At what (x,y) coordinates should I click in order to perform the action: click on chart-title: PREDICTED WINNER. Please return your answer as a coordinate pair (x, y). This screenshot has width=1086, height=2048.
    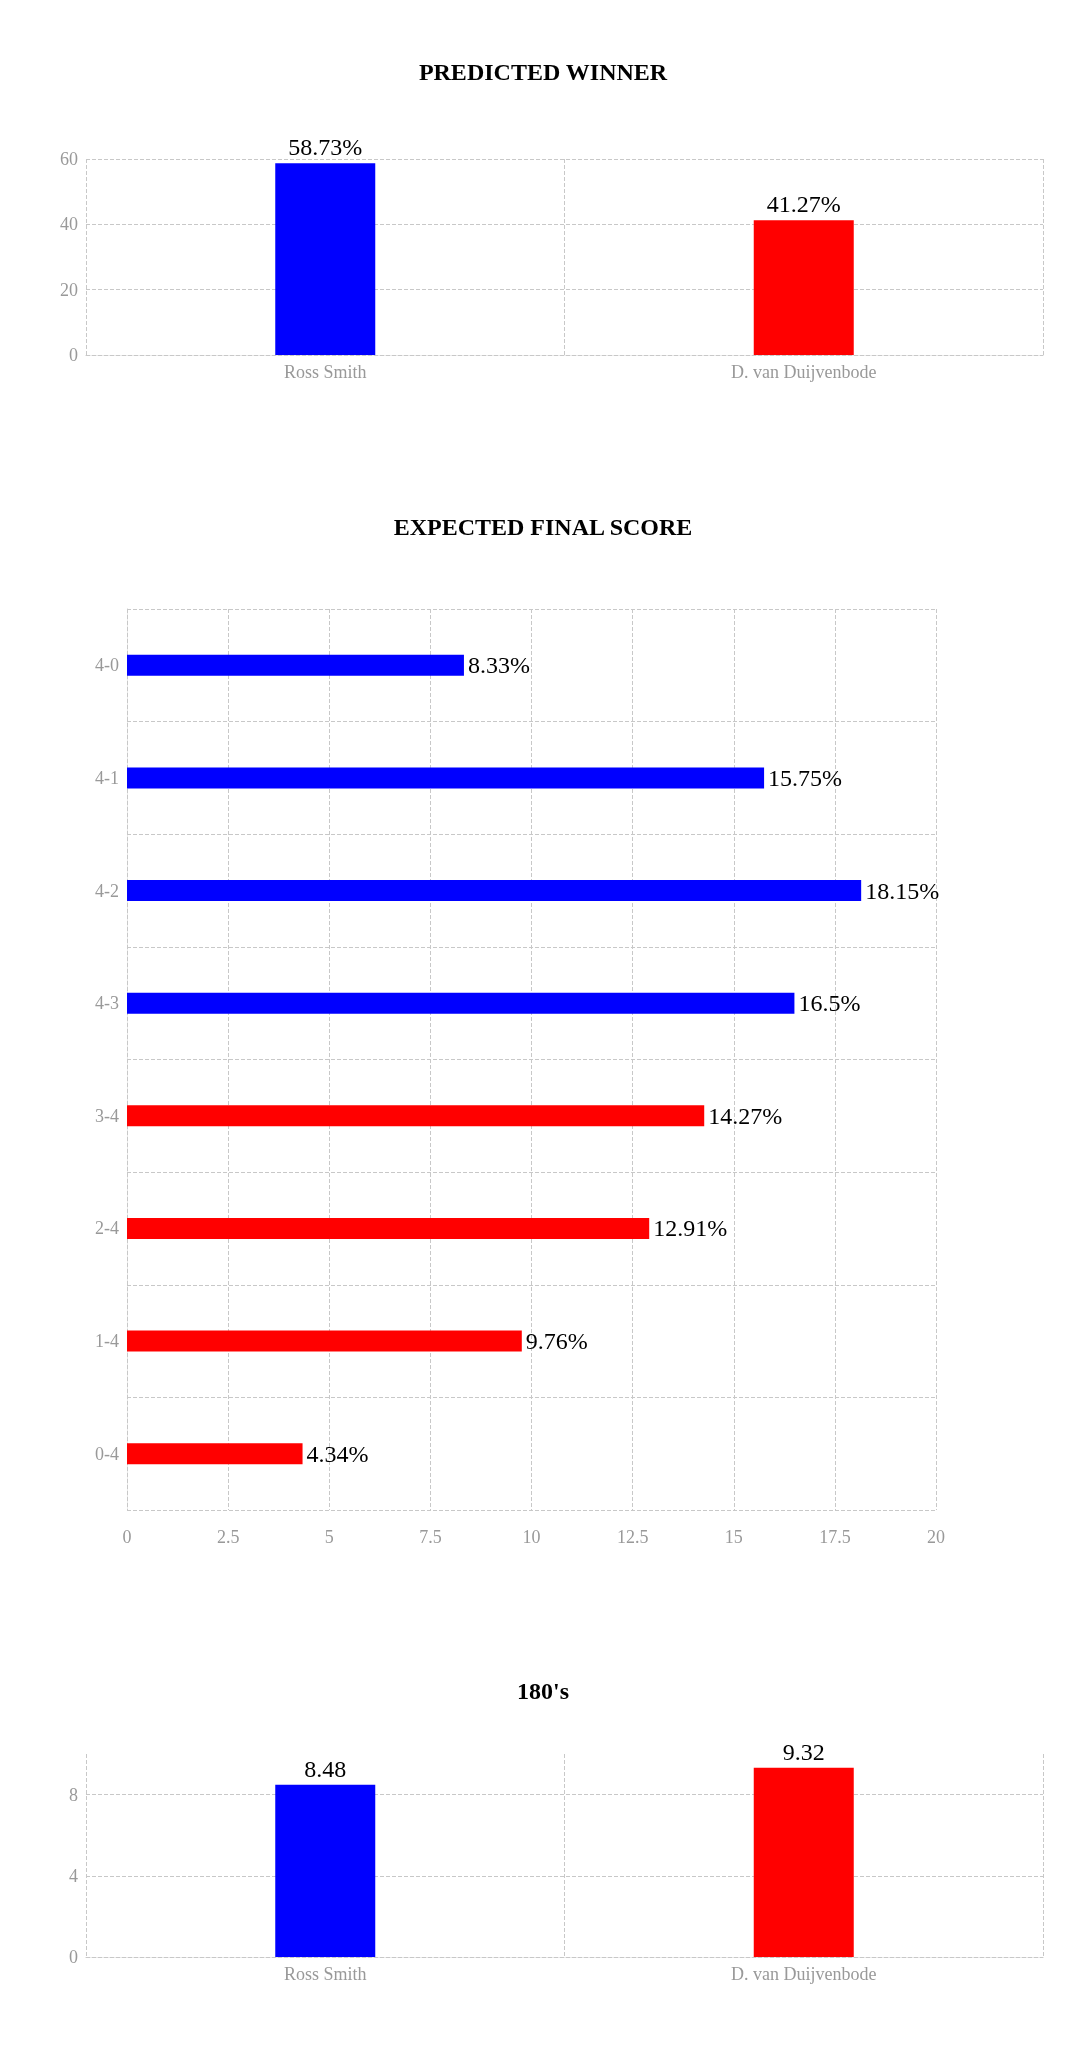
    Looking at the image, I should click on (543, 72).